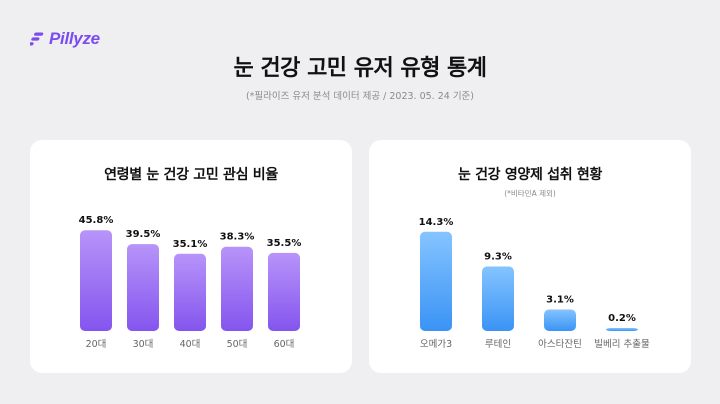 Image resolution: width=720 pixels, height=404 pixels. I want to click on chart-note: (*비타민A 제외), so click(530, 193).